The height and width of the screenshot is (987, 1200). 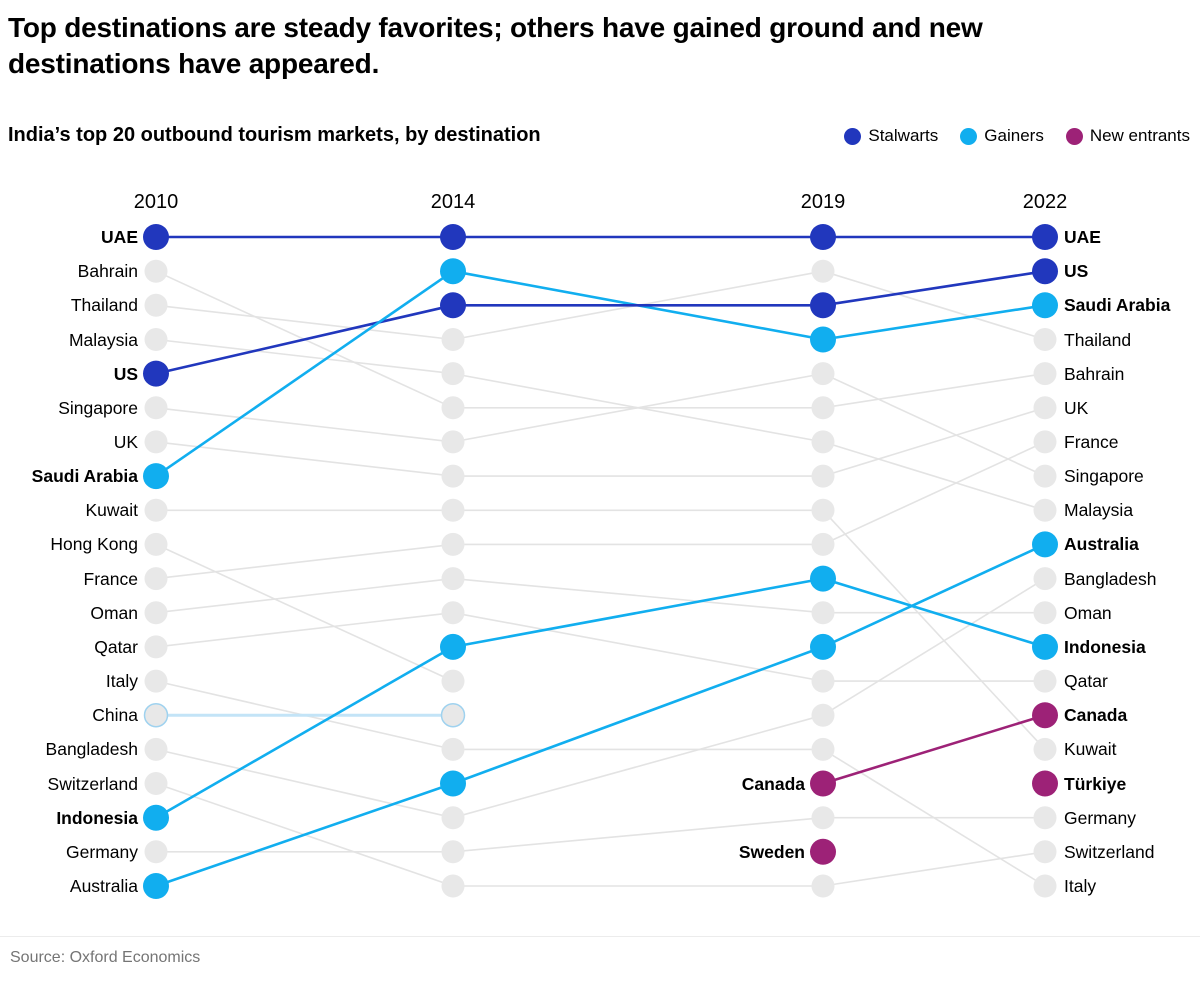 What do you see at coordinates (453, 818) in the screenshot?
I see `rank-dot-2014-bangladesh` at bounding box center [453, 818].